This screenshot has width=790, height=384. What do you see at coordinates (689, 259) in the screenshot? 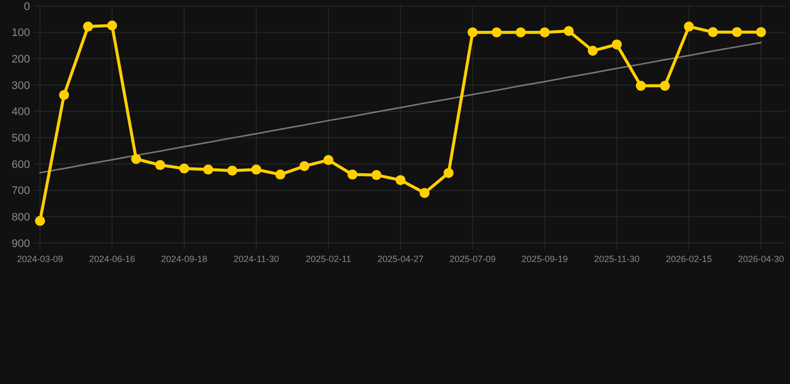
I see `x-tick-label: 2026-02-15` at bounding box center [689, 259].